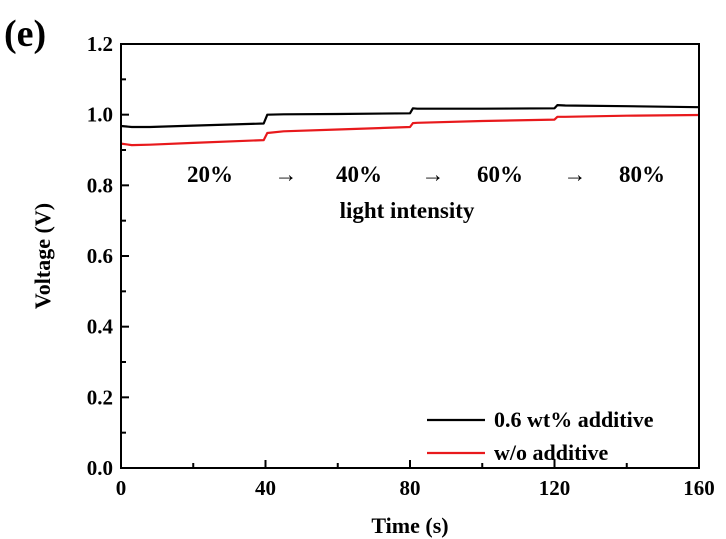 This screenshot has height=539, width=726. What do you see at coordinates (100, 44) in the screenshot?
I see `y-tick-label: 1.2` at bounding box center [100, 44].